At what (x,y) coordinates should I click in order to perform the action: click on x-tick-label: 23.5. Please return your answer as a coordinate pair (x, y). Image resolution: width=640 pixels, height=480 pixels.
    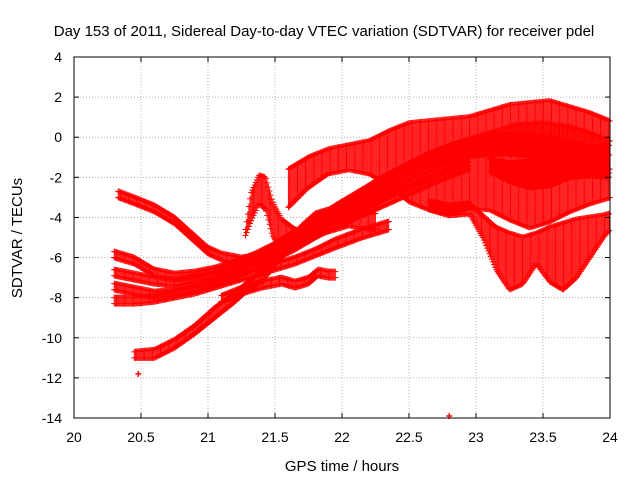
    Looking at the image, I should click on (542, 437).